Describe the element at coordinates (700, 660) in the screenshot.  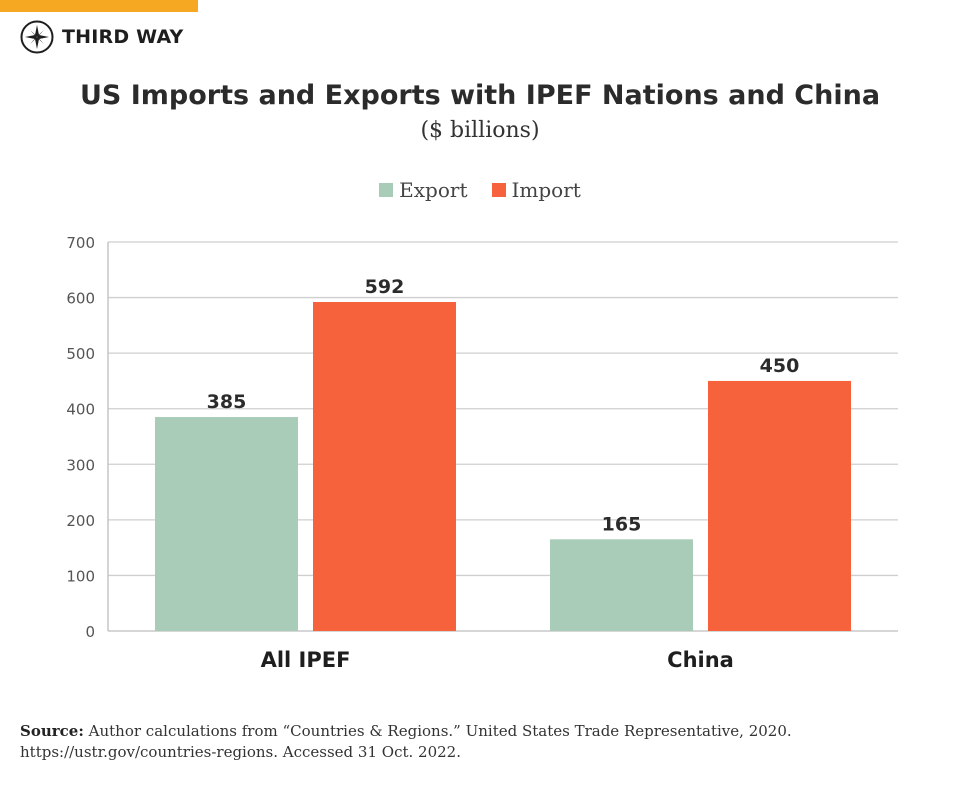
I see `x-category-label: China` at that location.